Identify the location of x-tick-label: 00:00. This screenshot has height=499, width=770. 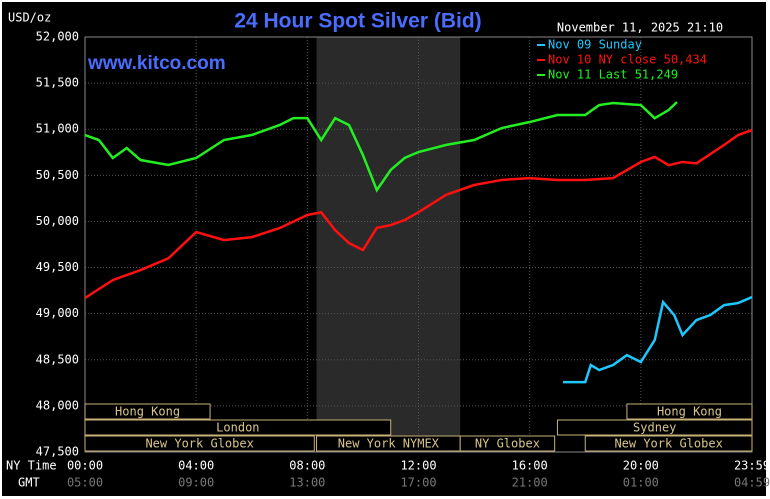
(85, 466).